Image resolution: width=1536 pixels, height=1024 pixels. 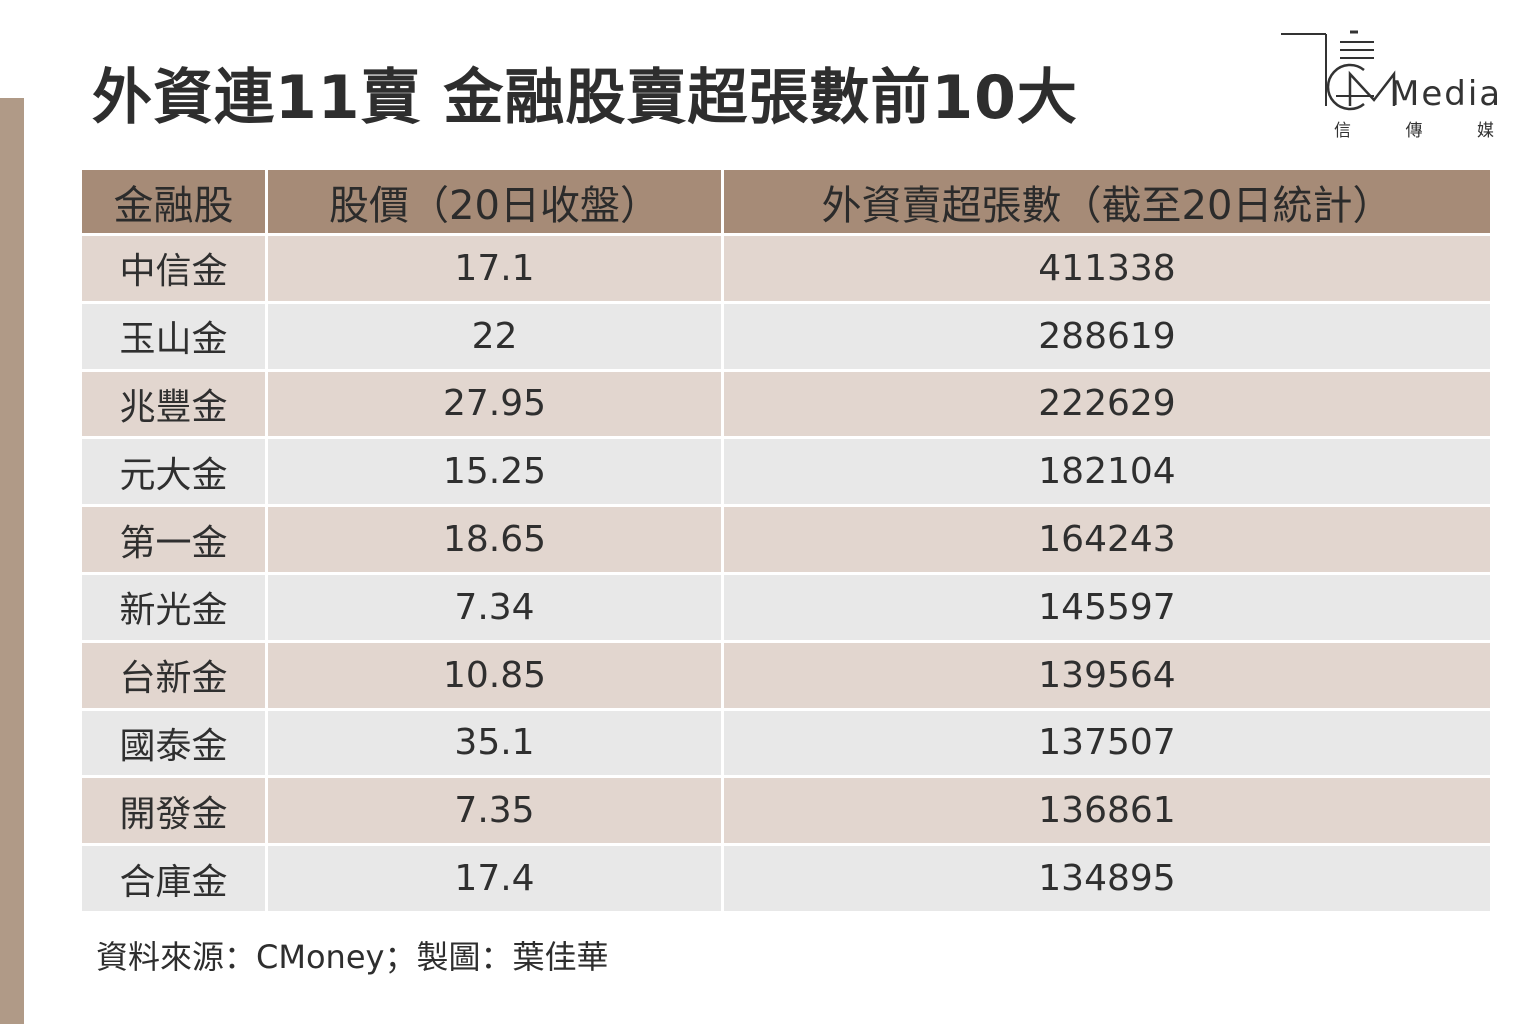 What do you see at coordinates (496, 744) in the screenshot?
I see `cell-price: 35.1` at bounding box center [496, 744].